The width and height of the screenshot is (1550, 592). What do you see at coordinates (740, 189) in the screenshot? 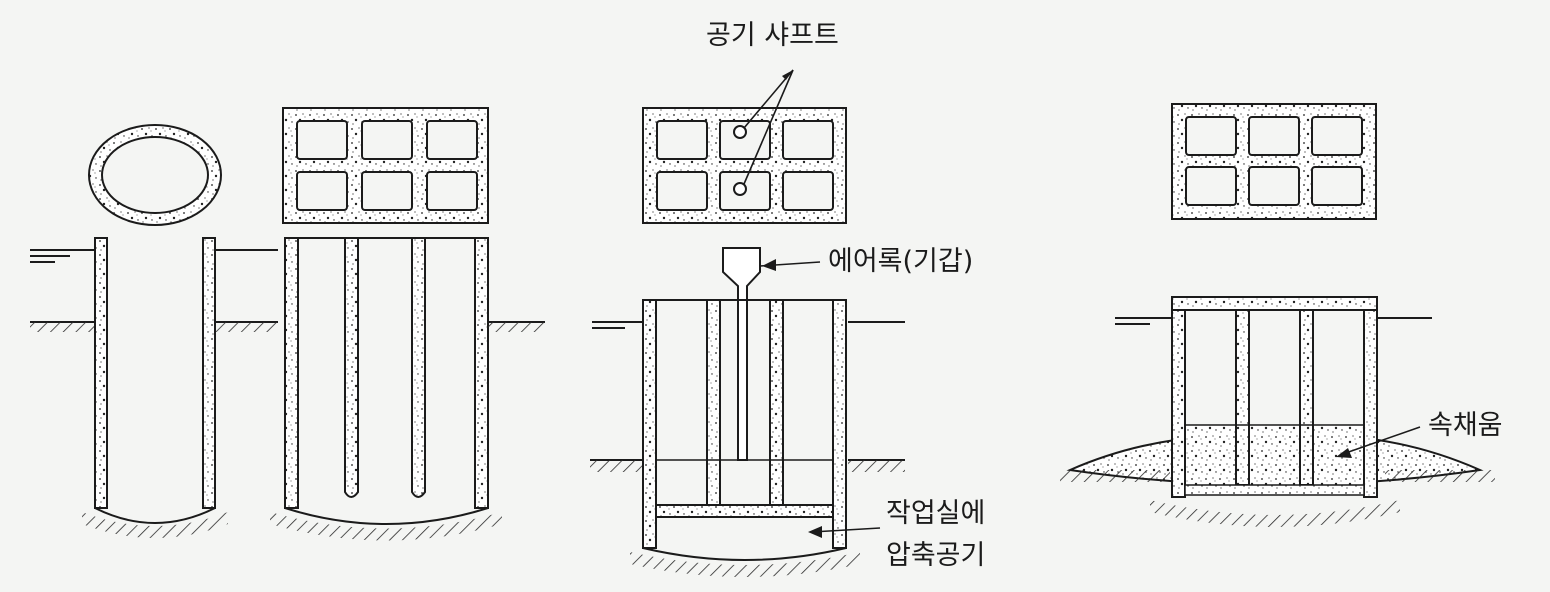
I see `air-shaft-mark-bottom` at bounding box center [740, 189].